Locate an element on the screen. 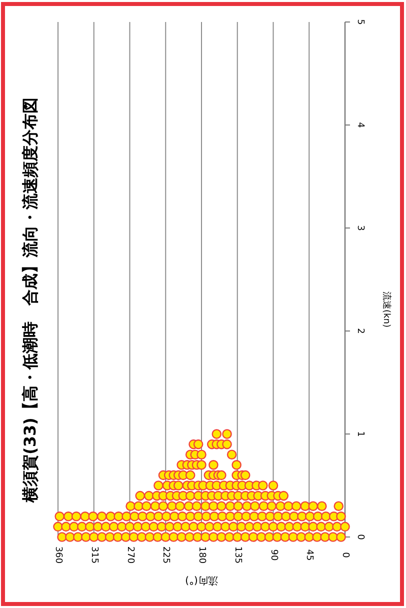  x-tick-label: 0 is located at coordinates (345, 555).